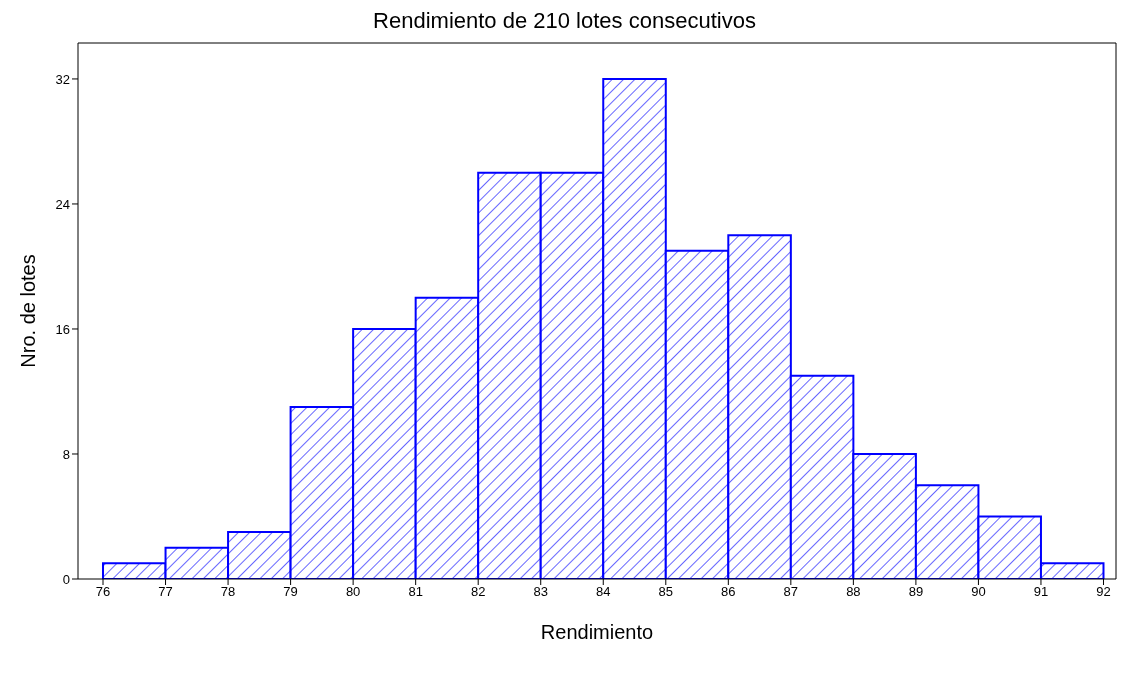  Describe the element at coordinates (415, 592) in the screenshot. I see `x-tick-label: 81` at that location.